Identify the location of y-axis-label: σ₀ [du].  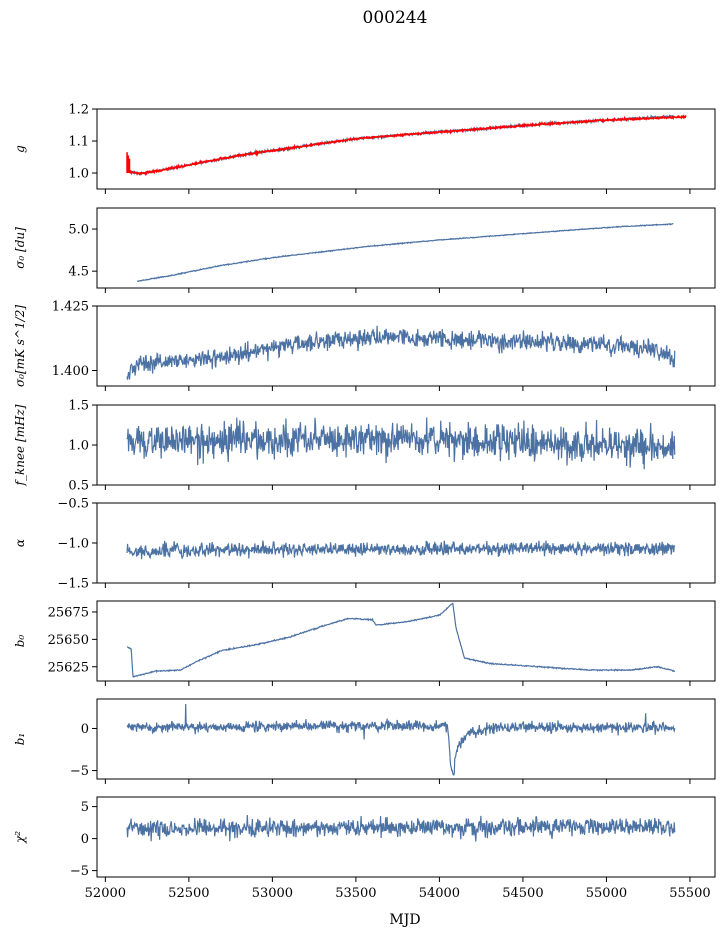
(20, 248).